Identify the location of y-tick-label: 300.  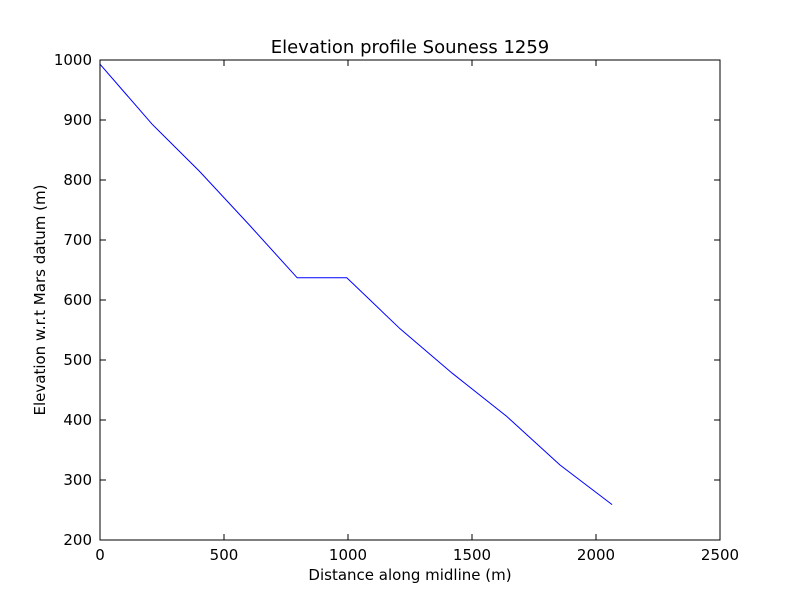
(77, 480).